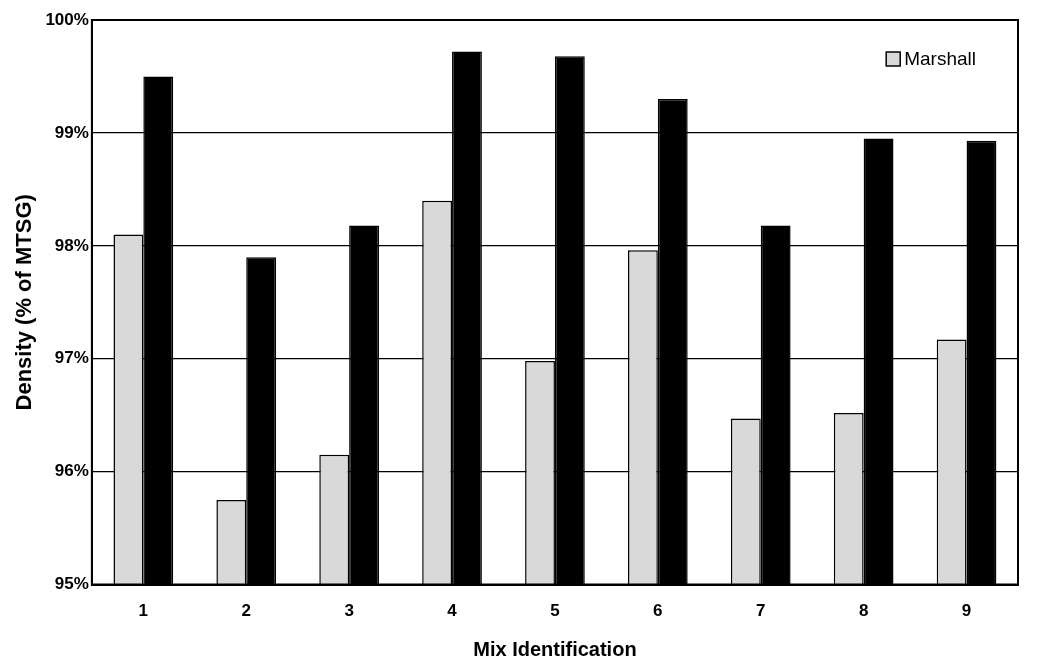  I want to click on x-tick-label: 4, so click(452, 611).